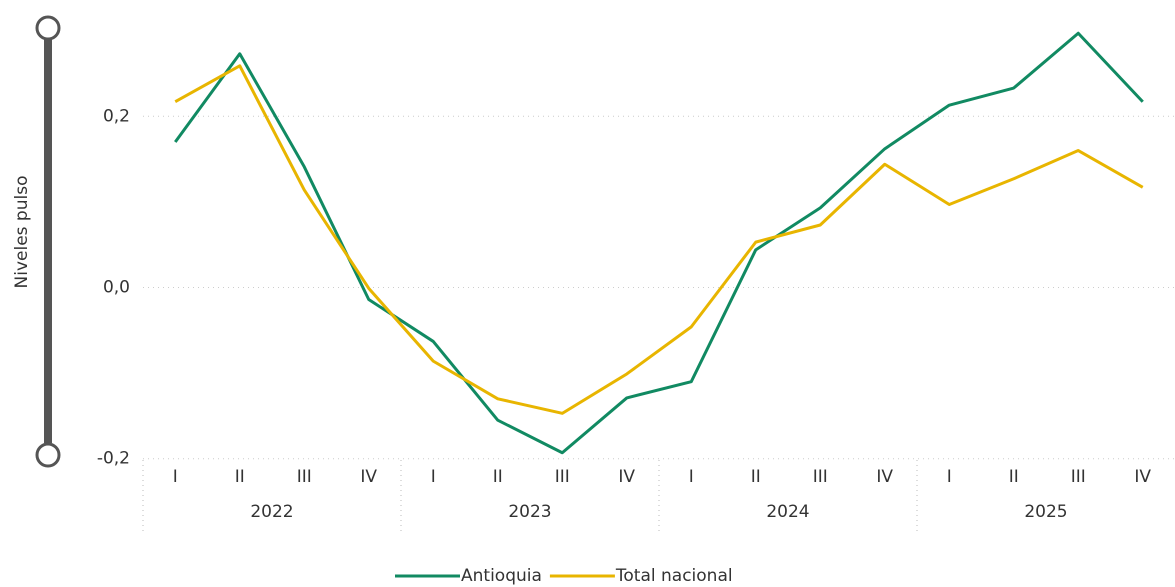 This screenshot has width=1175, height=587. I want to click on x-group-label: 2024, so click(787, 512).